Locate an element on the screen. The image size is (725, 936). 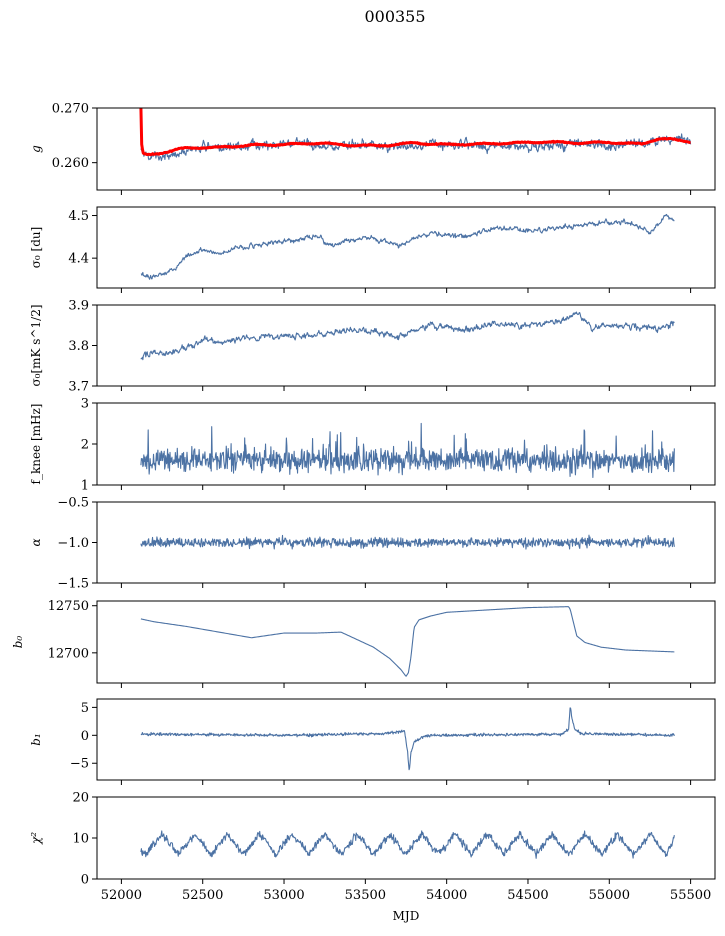
x-tick-label: 53500 is located at coordinates (365, 895).